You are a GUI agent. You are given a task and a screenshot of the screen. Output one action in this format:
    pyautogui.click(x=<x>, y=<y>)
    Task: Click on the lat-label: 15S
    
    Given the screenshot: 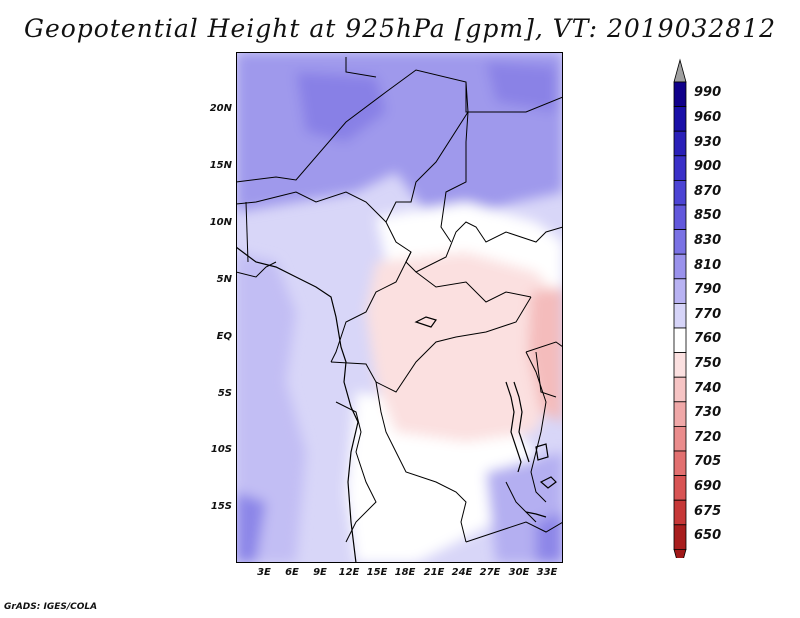 What is the action you would take?
    pyautogui.click(x=221, y=506)
    